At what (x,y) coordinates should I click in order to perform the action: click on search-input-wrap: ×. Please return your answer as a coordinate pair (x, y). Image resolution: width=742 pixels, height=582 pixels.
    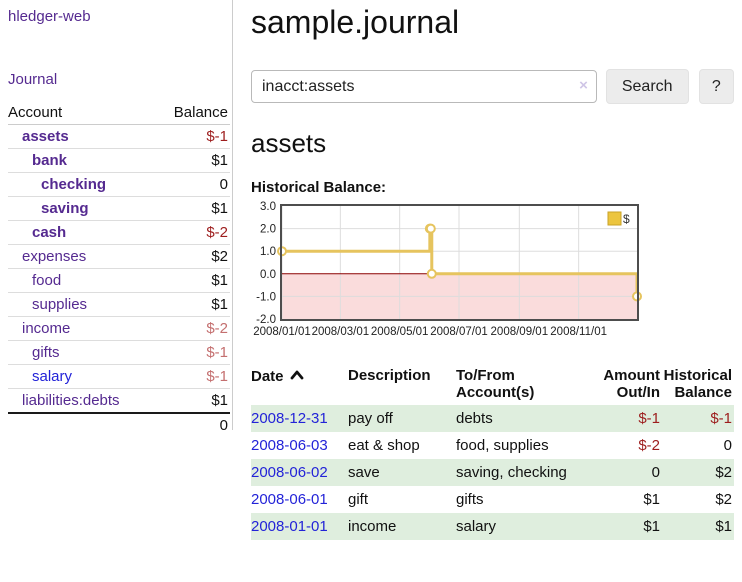
    Looking at the image, I should click on (424, 86).